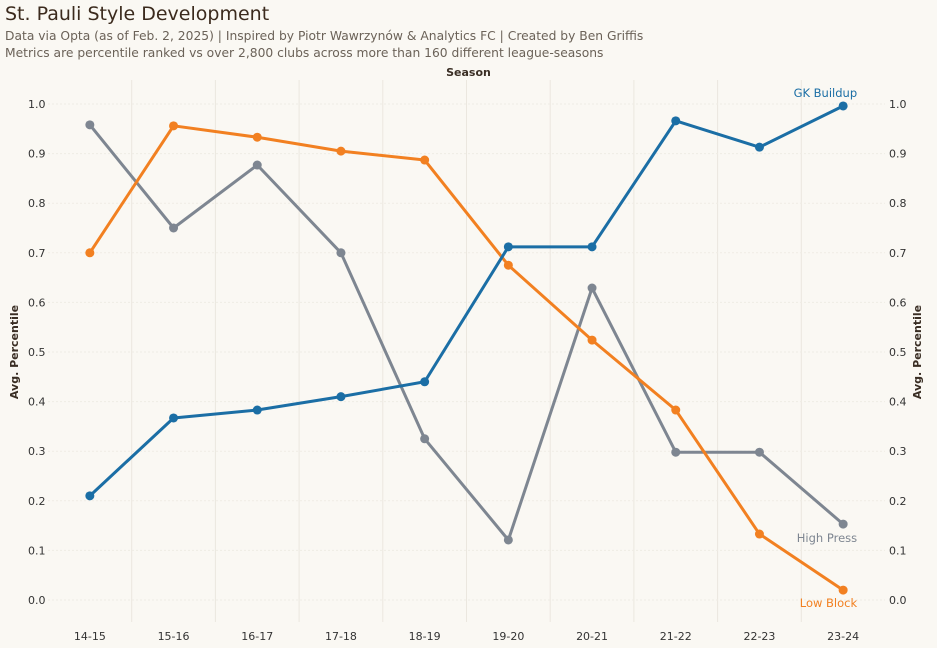 The width and height of the screenshot is (937, 648). What do you see at coordinates (37, 104) in the screenshot?
I see `y-tick-label-left: 1.0` at bounding box center [37, 104].